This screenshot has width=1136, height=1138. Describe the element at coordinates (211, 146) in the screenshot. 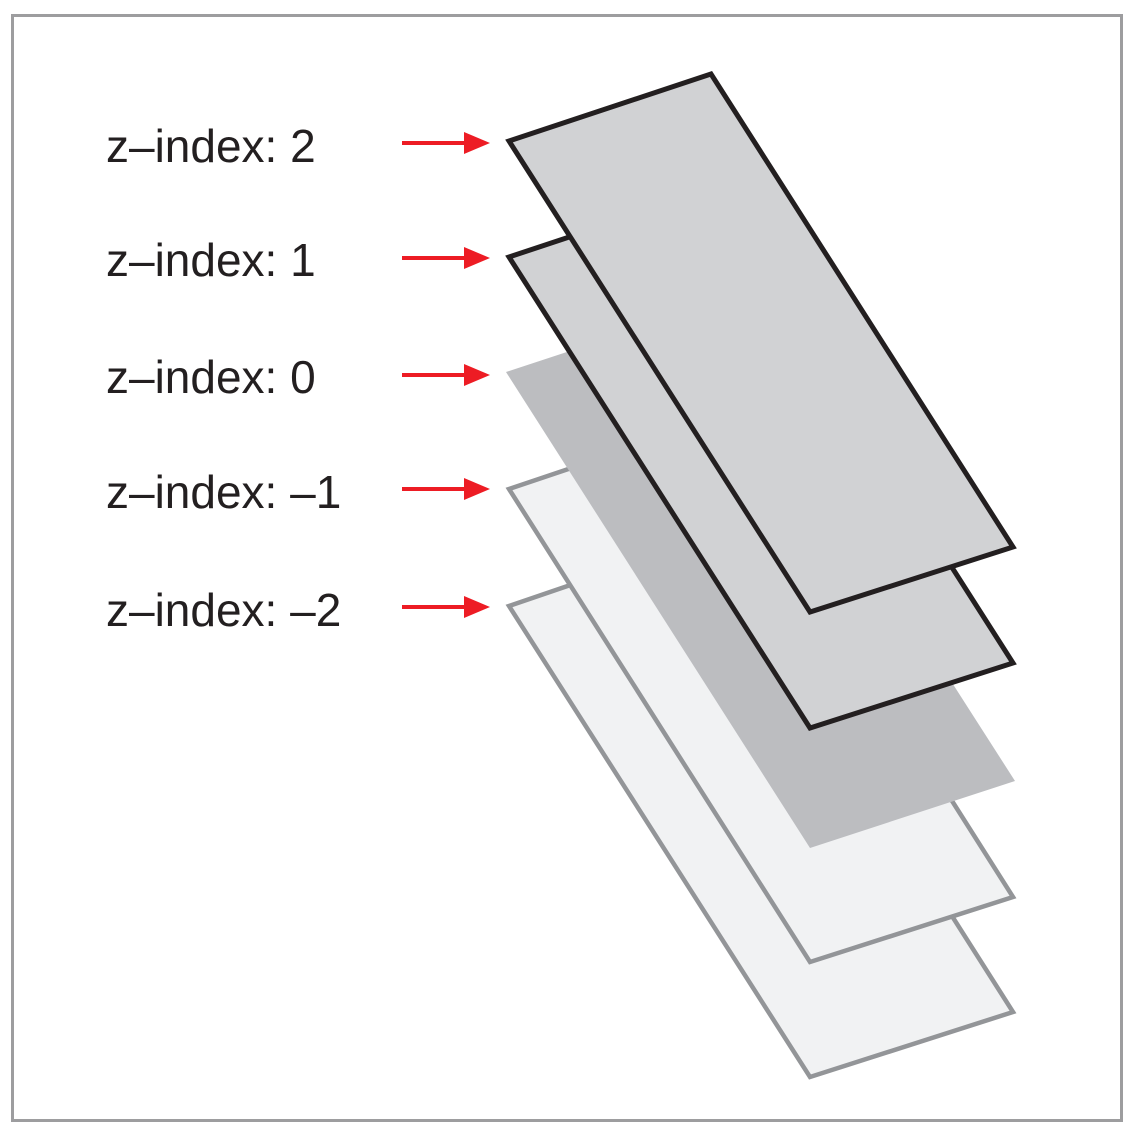

I see `label-z-2: z–index: 2` at that location.